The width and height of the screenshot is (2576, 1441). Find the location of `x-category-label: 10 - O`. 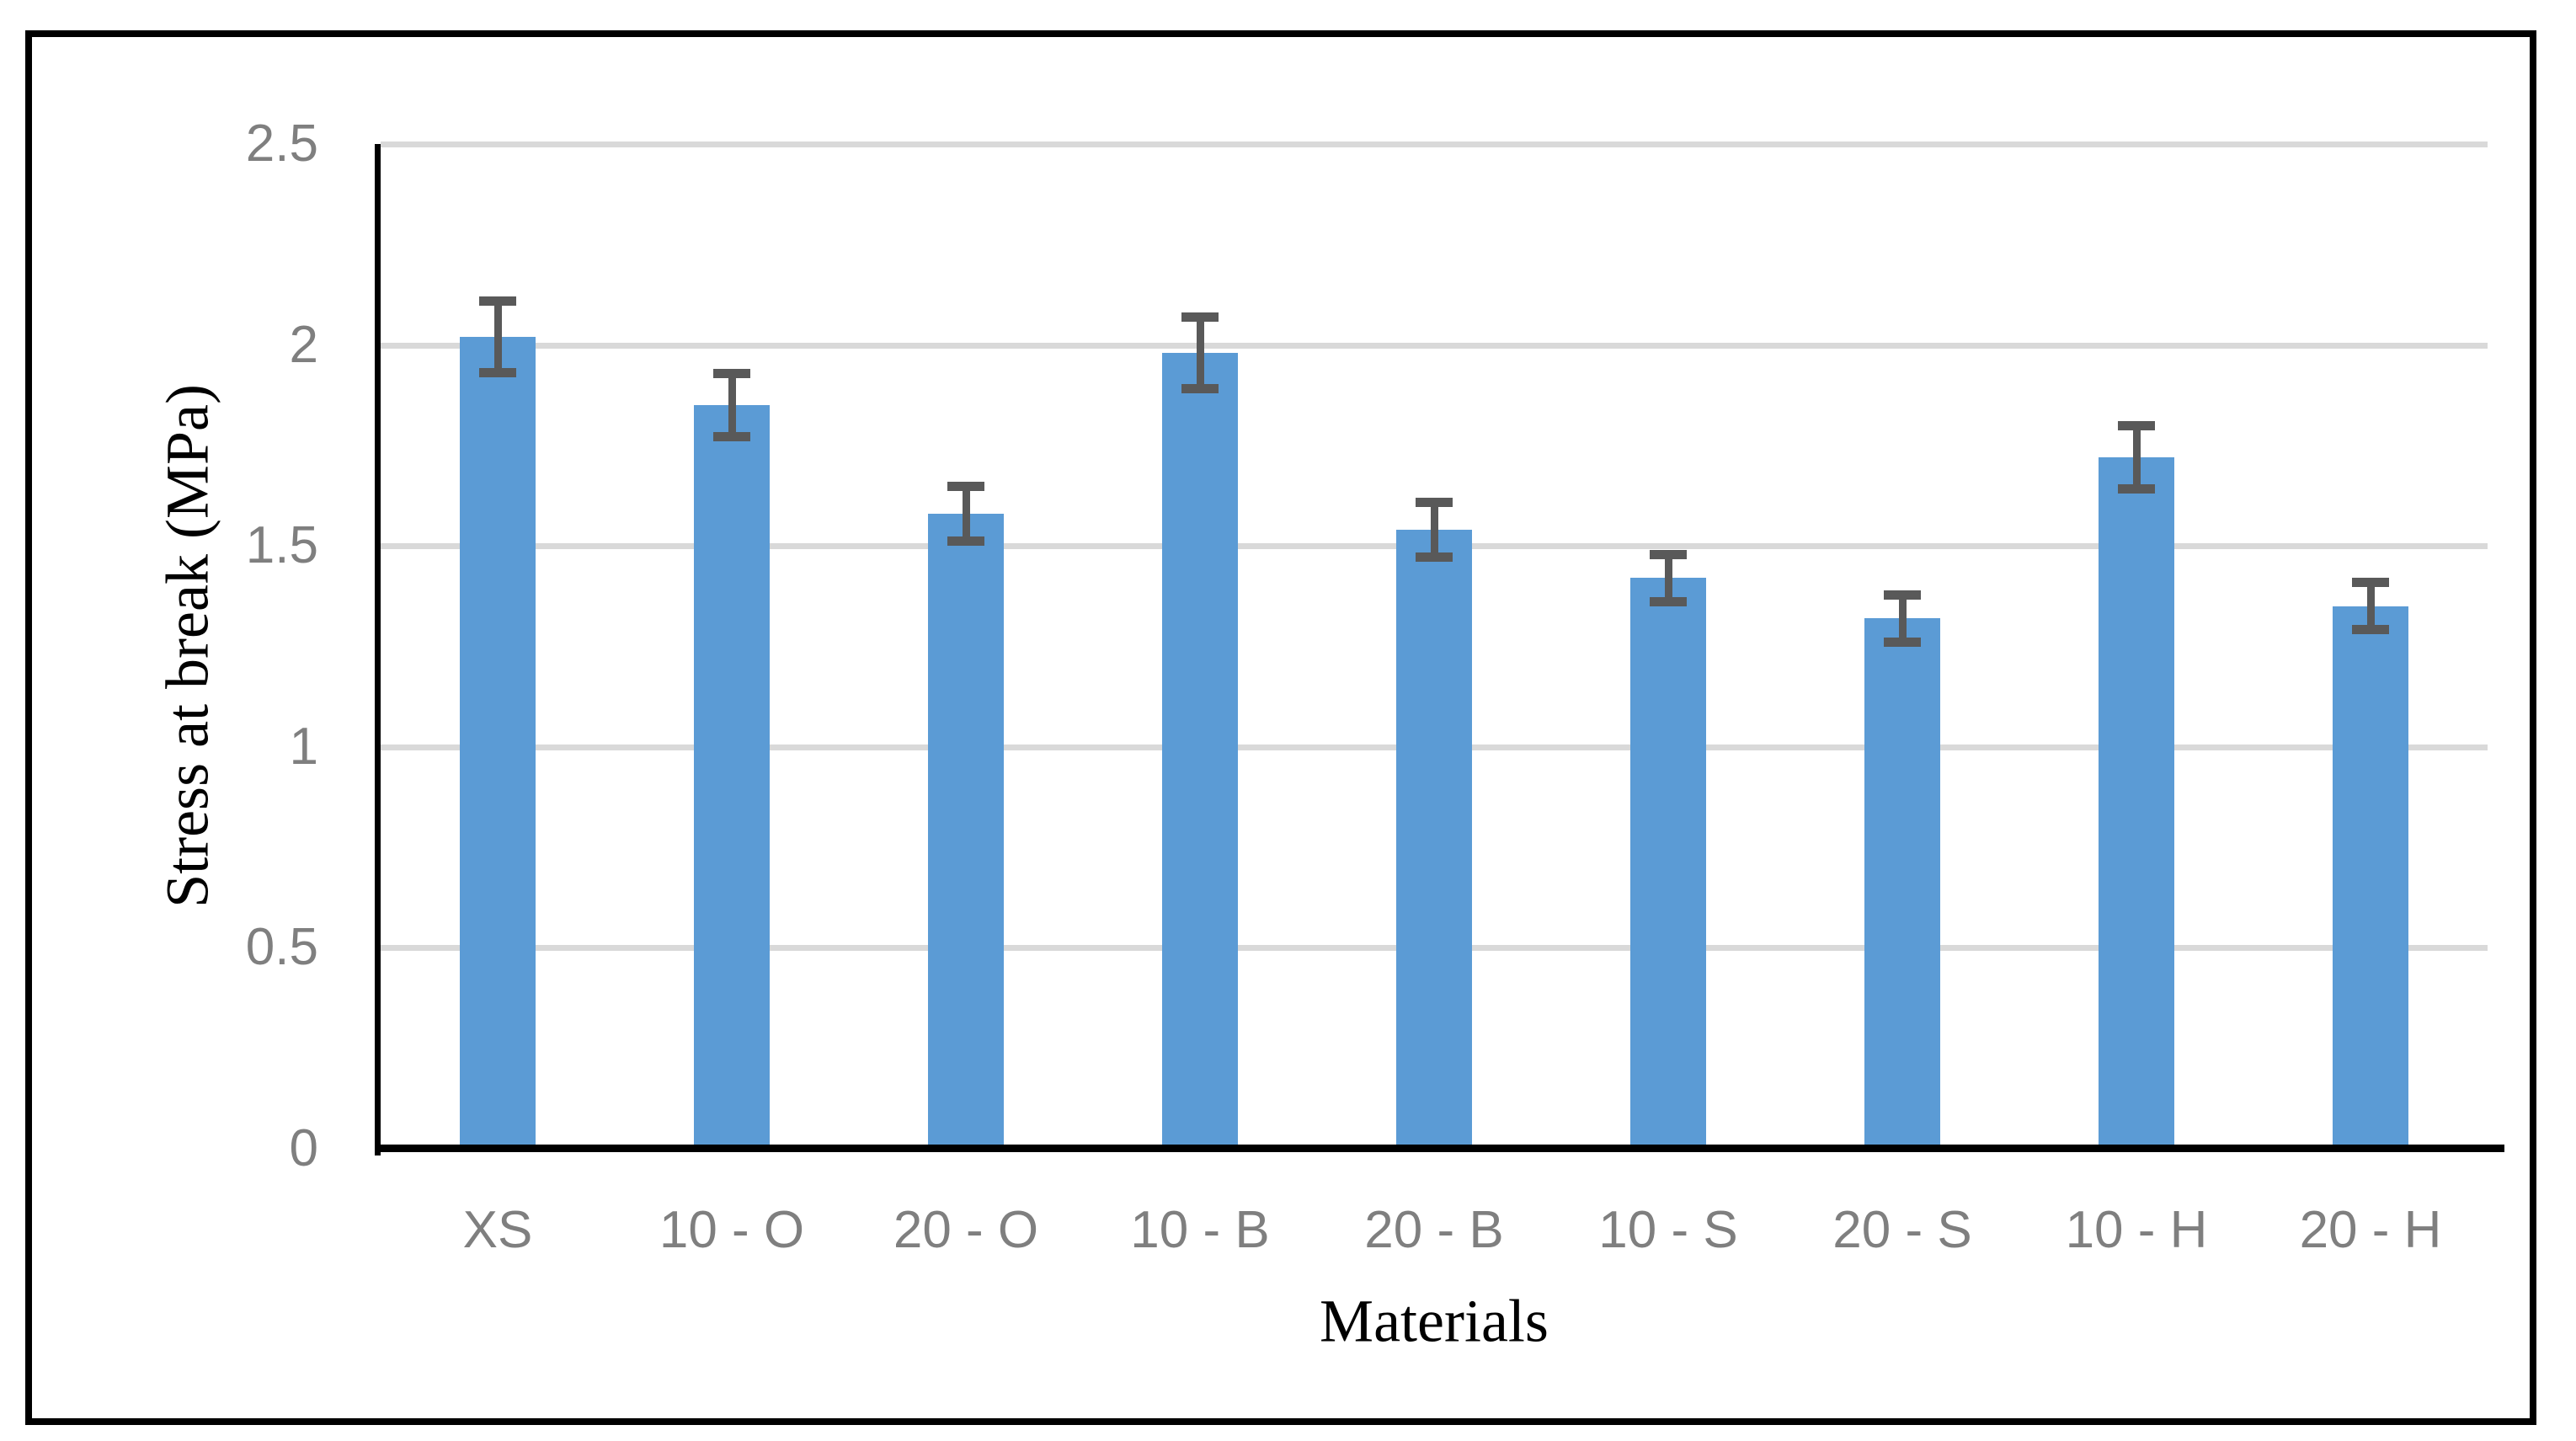

x-category-label: 10 - O is located at coordinates (732, 1230).